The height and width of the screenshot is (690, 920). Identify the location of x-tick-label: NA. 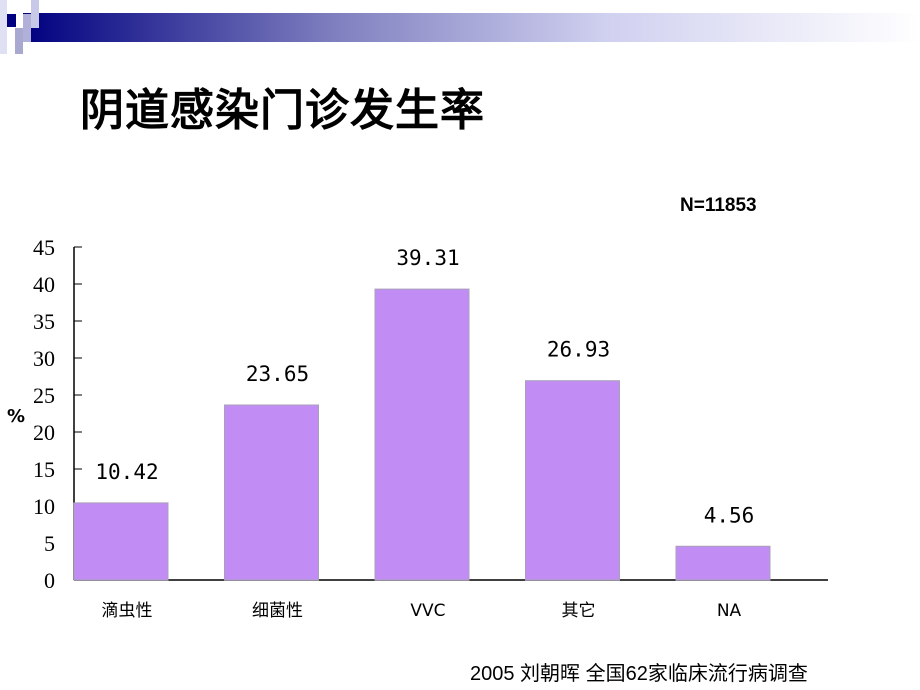
(729, 611).